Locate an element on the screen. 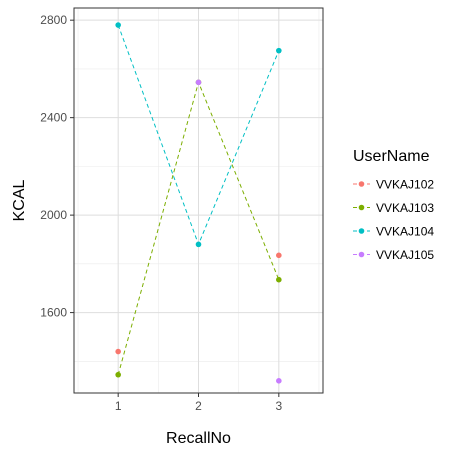 This screenshot has height=454, width=474. y-tick-label: 2000 is located at coordinates (53, 215).